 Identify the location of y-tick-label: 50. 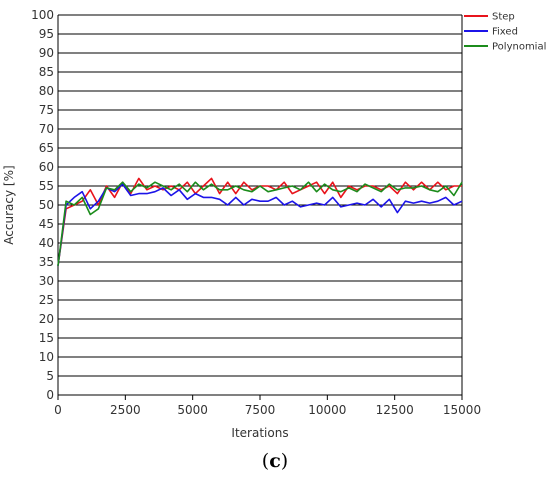
(46, 205).